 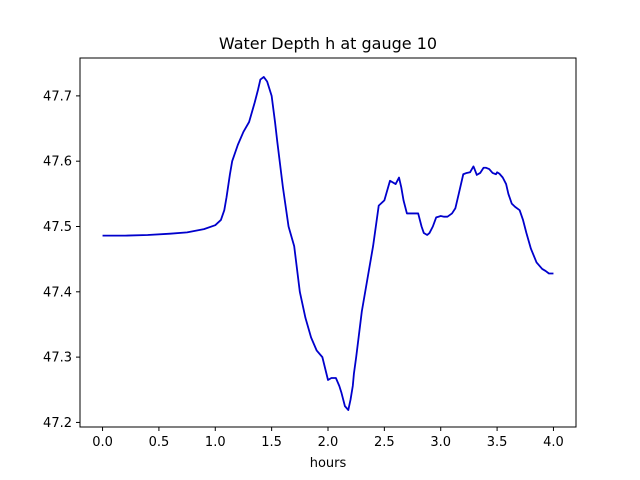 I want to click on x-tick-label: 4.0, so click(x=553, y=442).